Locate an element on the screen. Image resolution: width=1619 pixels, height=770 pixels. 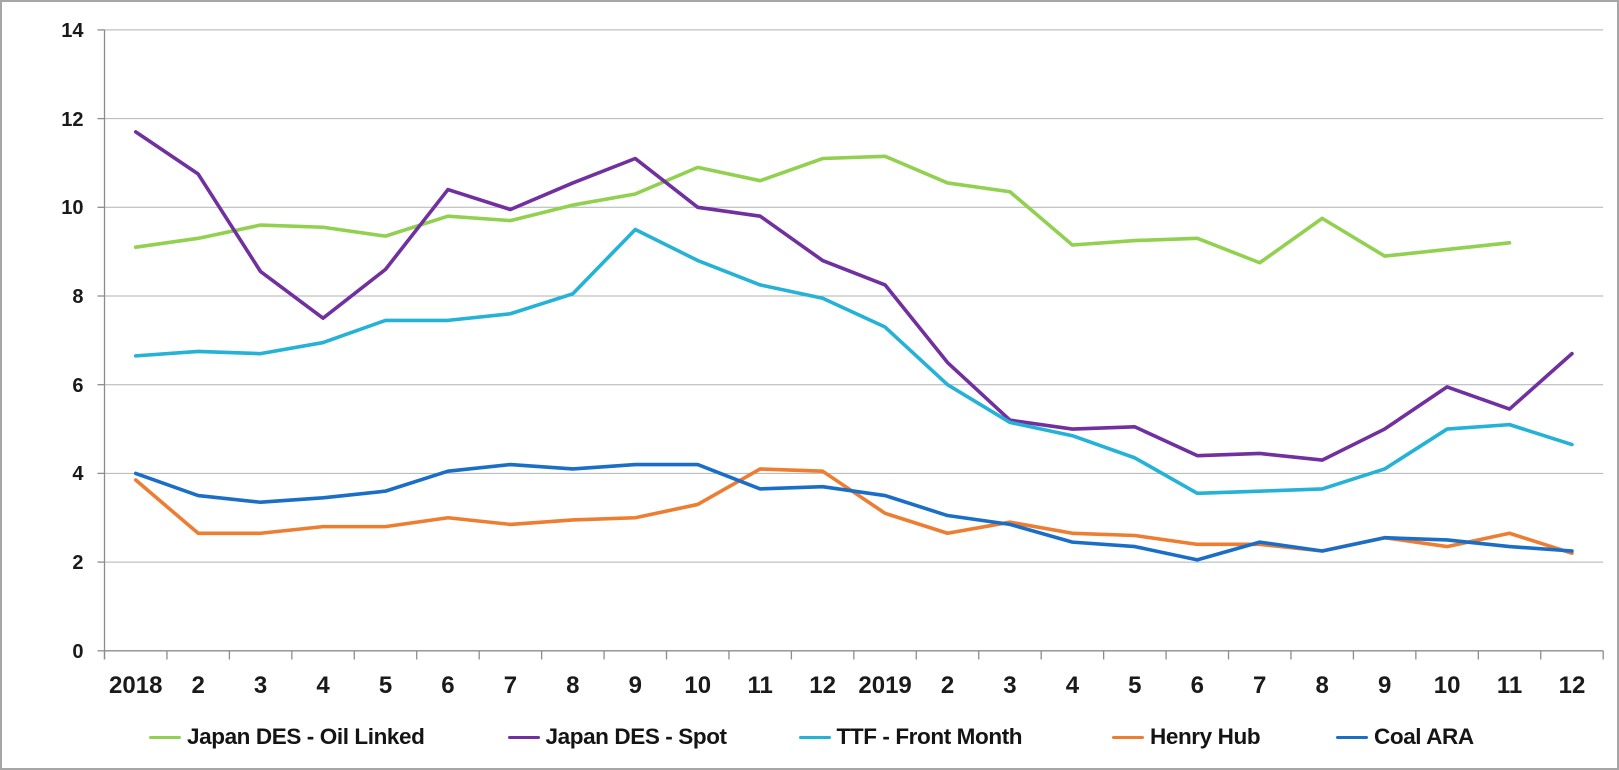
y-axis-label-10: 10 is located at coordinates (72, 208).